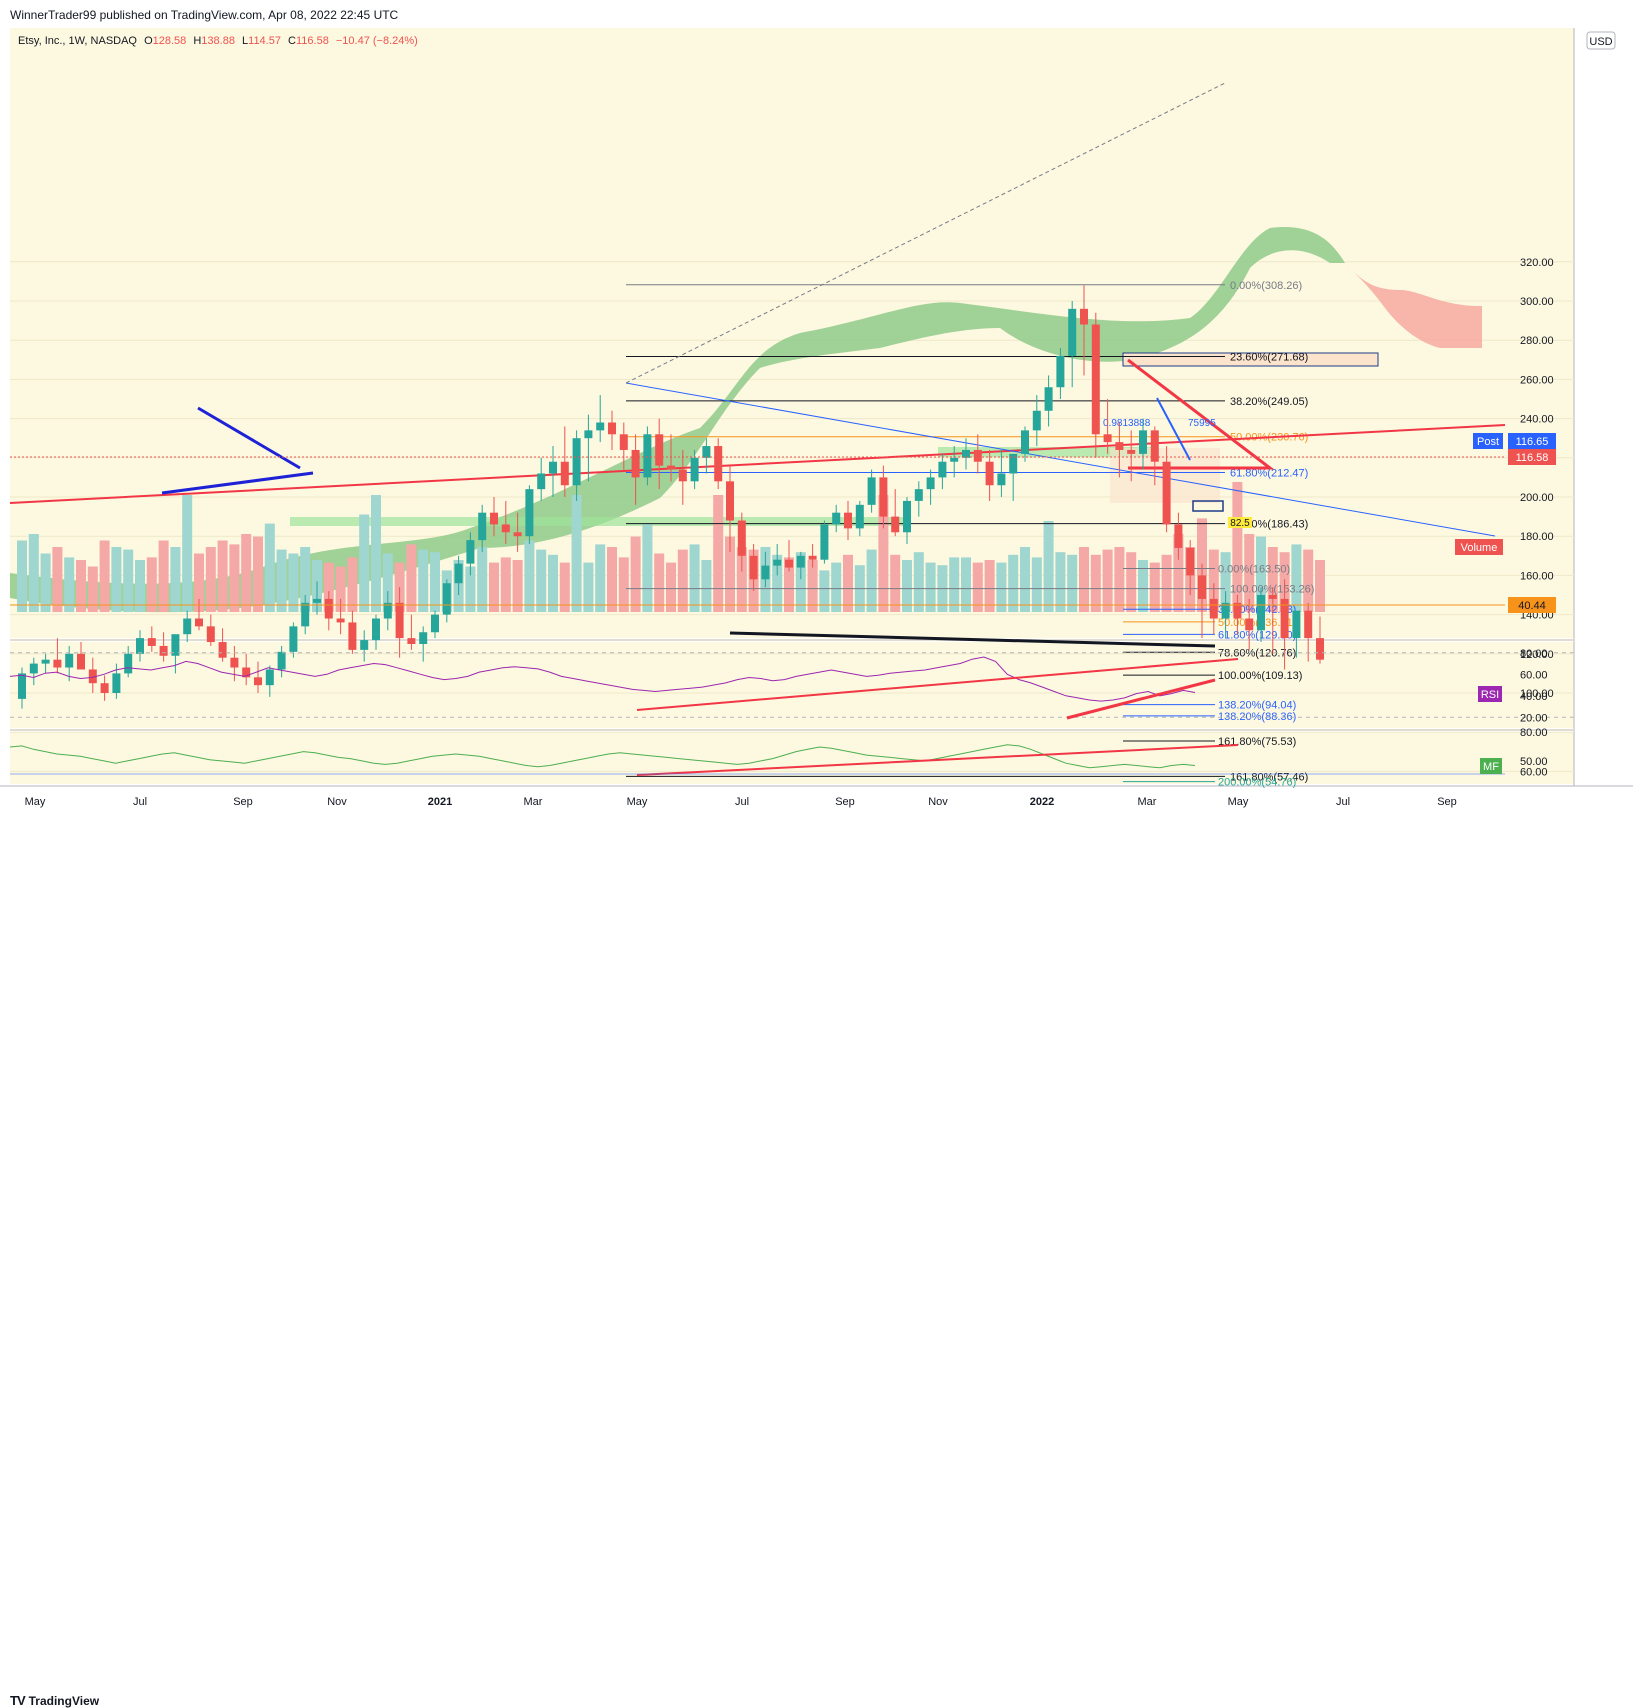  I want to click on trendline-blue-channel, so click(1060, 459).